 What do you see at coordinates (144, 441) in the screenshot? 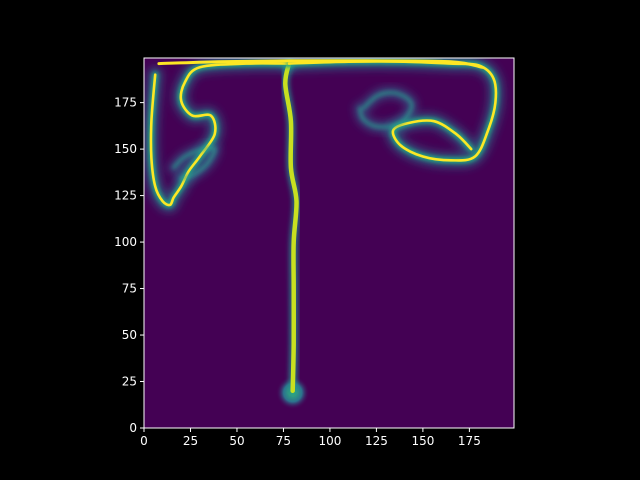
I see `x-tick-label: 0` at bounding box center [144, 441].